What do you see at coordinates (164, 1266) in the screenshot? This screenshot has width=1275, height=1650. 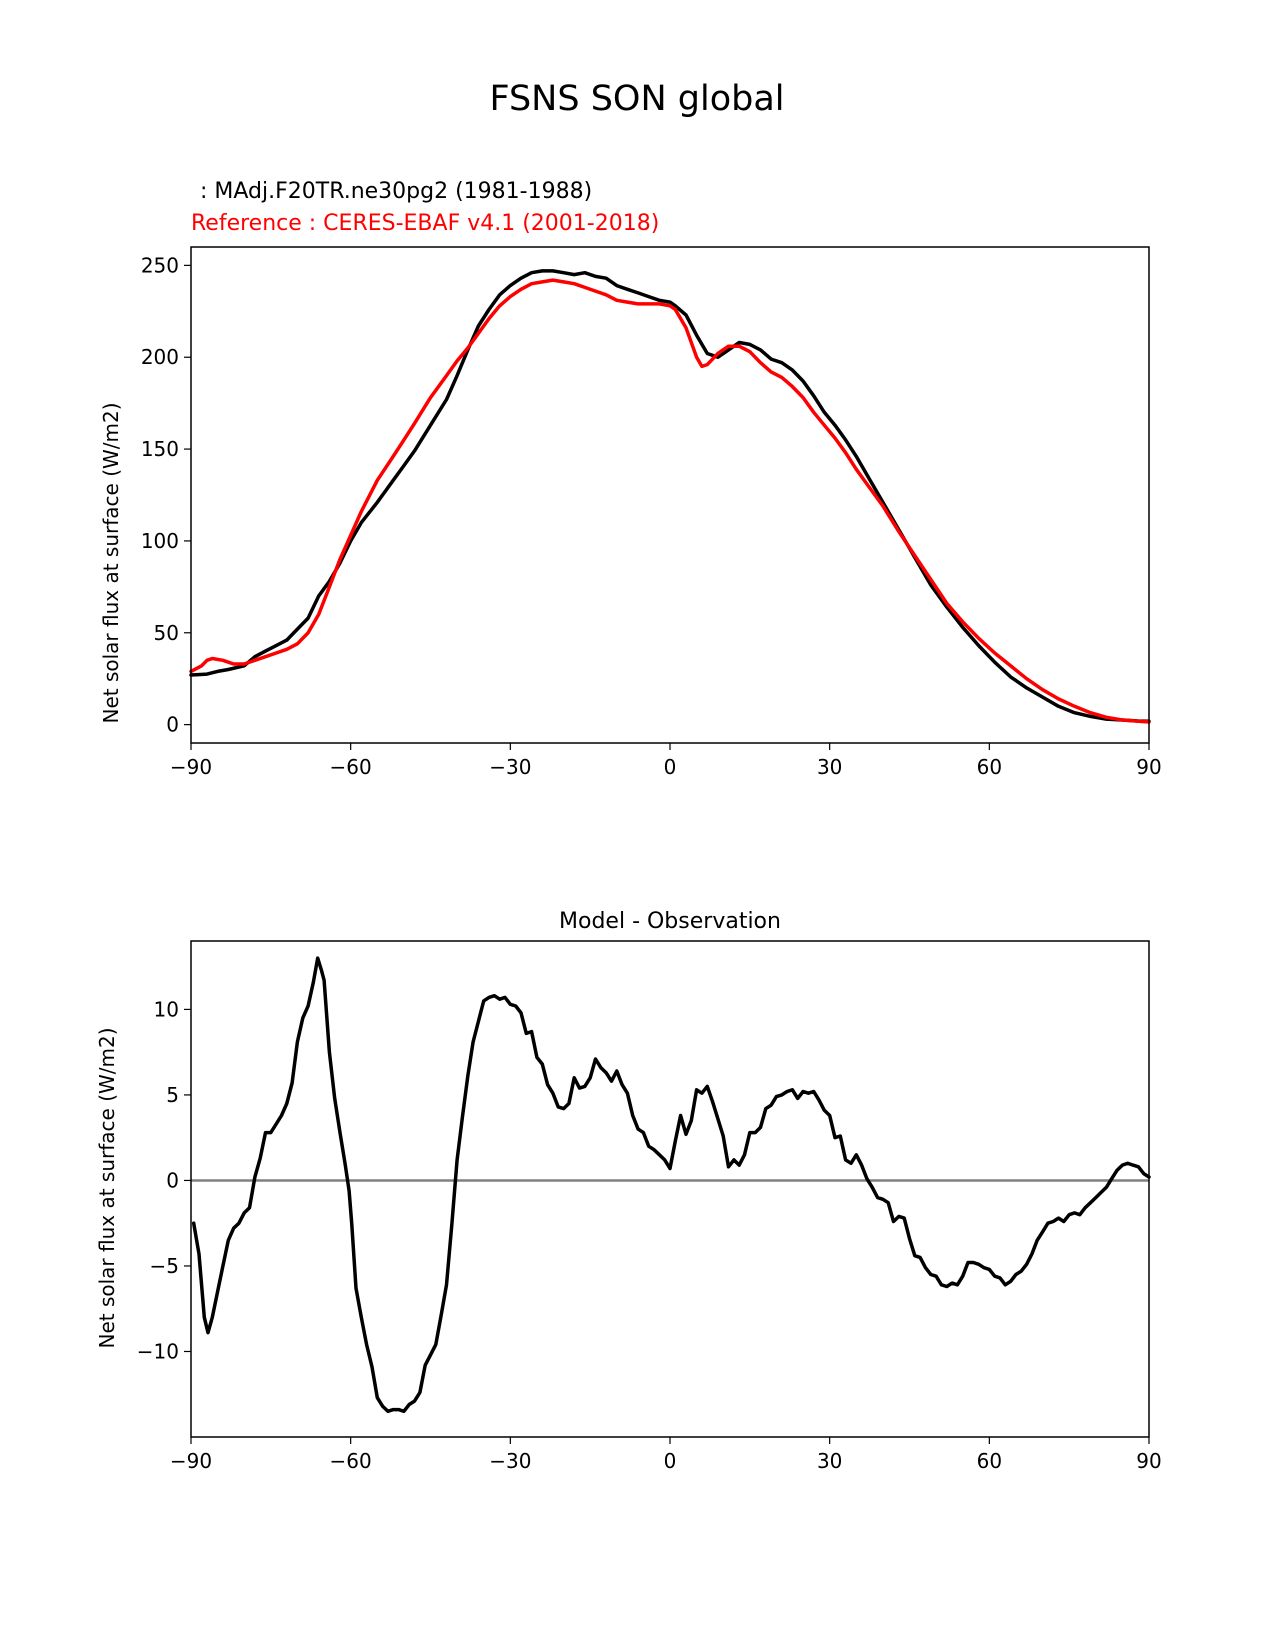 I see `bottom-y-tick-label: −5` at bounding box center [164, 1266].